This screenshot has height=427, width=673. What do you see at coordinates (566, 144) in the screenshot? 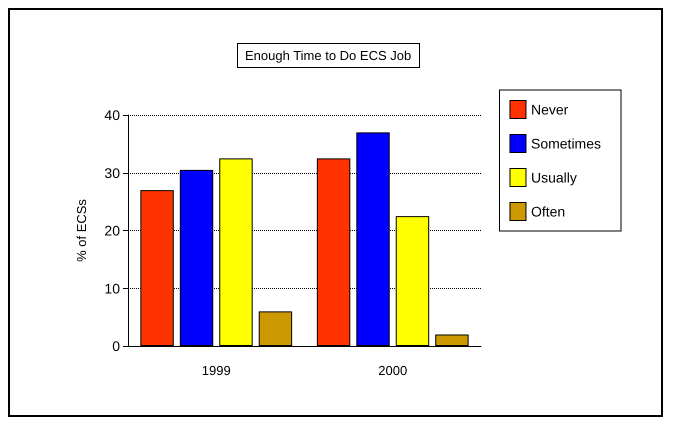
I see `legend-label: Sometimes` at bounding box center [566, 144].